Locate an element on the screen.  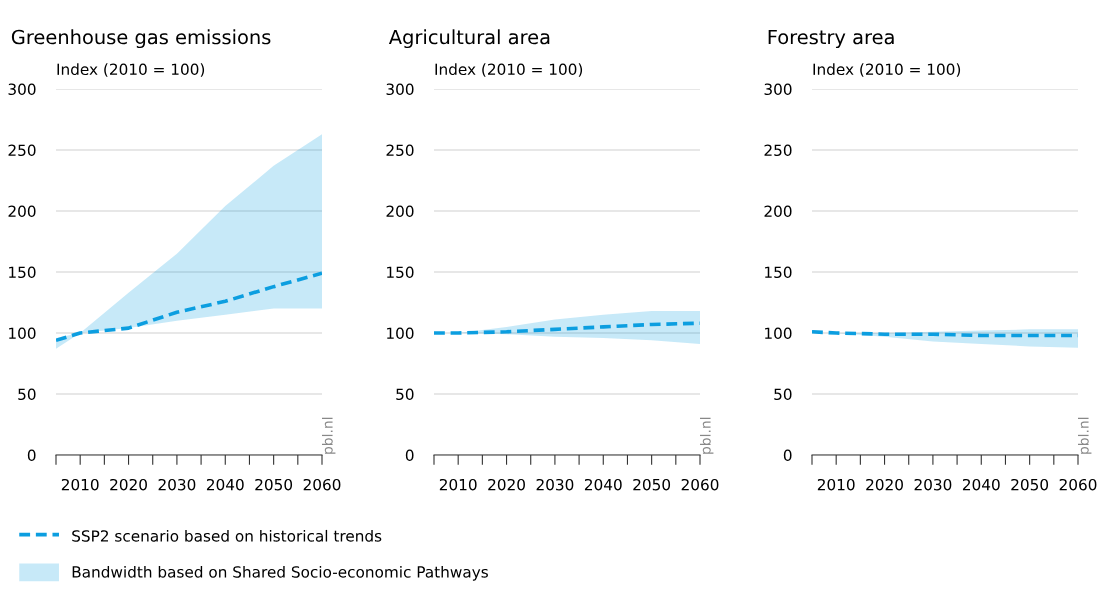
line-series is located at coordinates (189, 307).